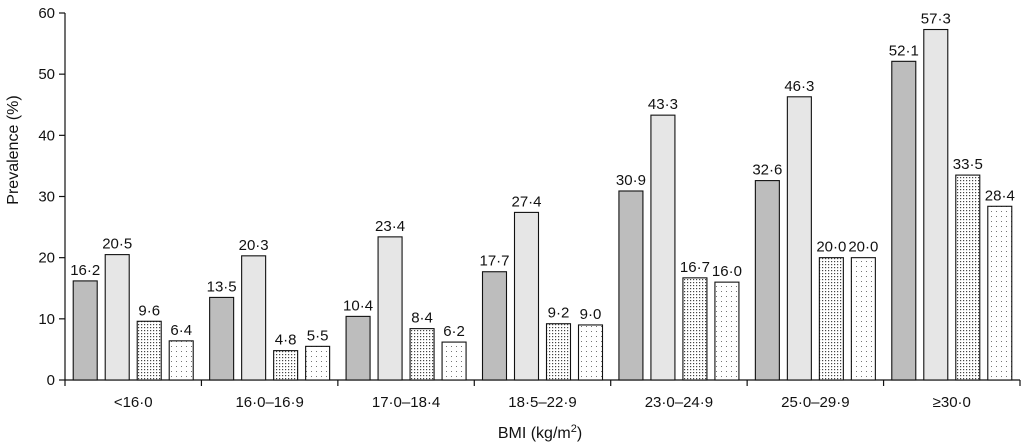 This screenshot has height=445, width=1025. What do you see at coordinates (85, 270) in the screenshot?
I see `data-label: 16·2` at bounding box center [85, 270].